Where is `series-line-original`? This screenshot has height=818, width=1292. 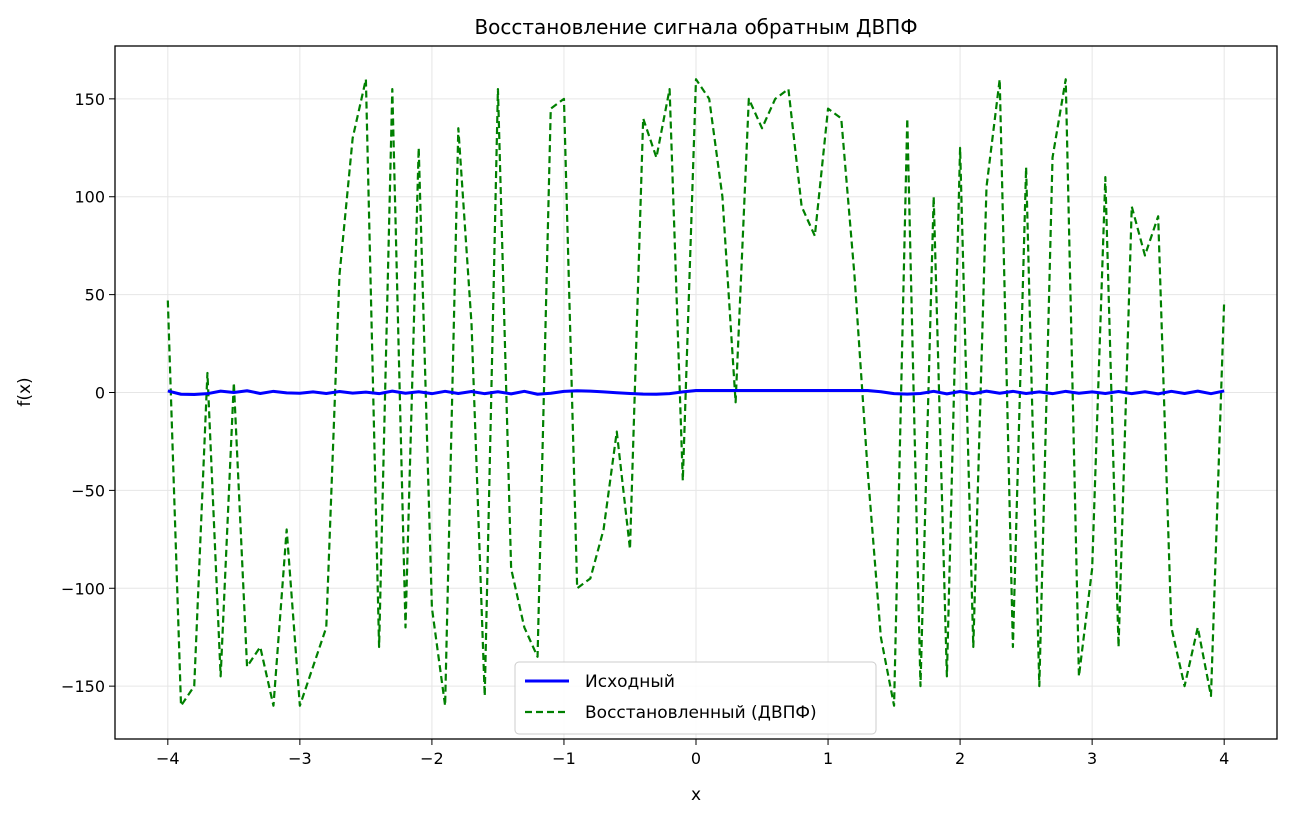 series-line-original is located at coordinates (696, 392).